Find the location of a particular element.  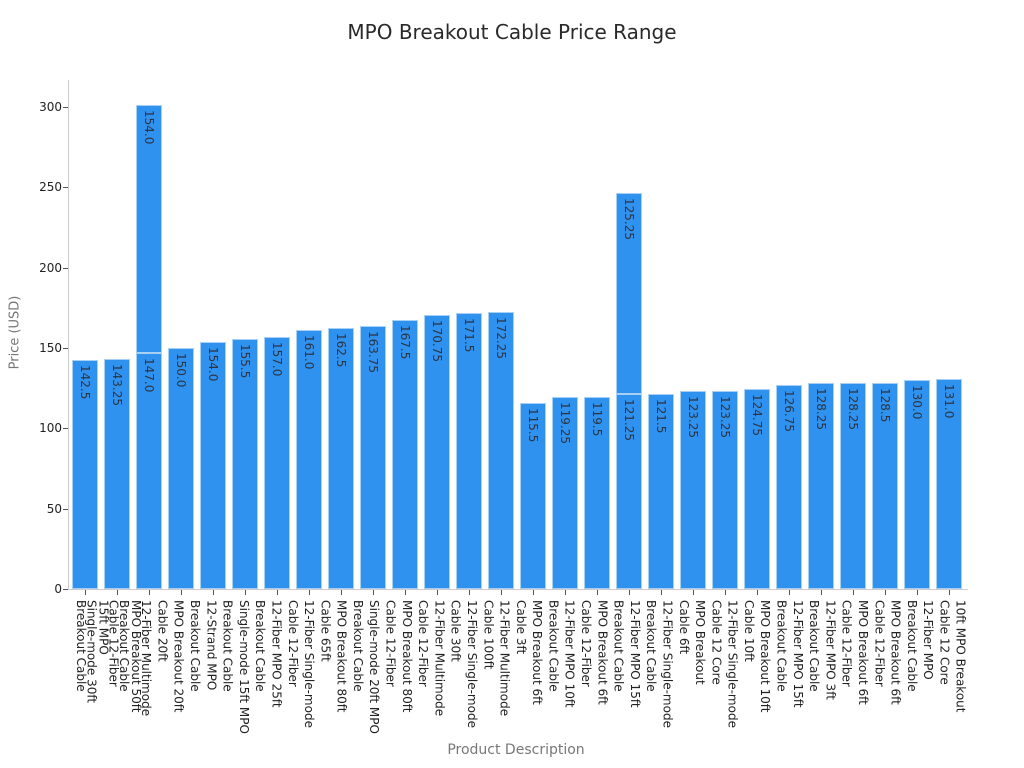

bar-value-label: 171.5 is located at coordinates (469, 335).